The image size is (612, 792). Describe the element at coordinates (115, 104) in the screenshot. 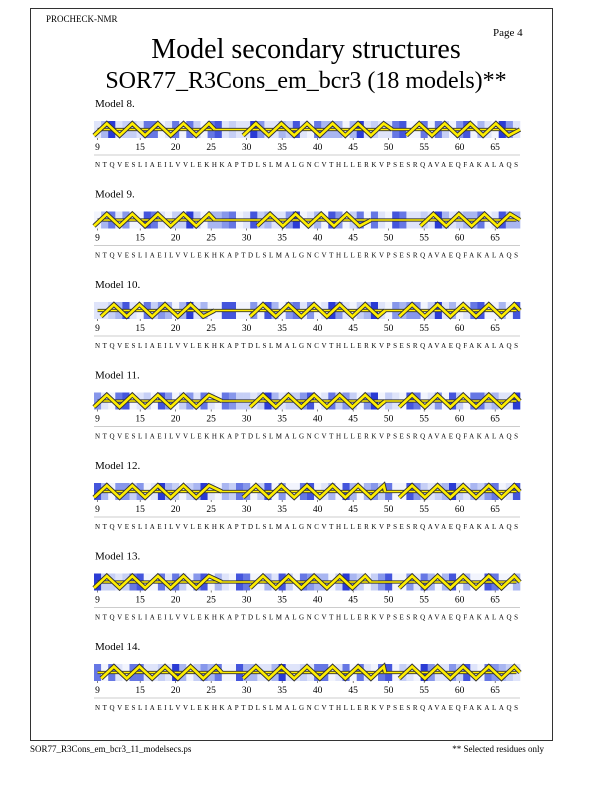

I see `model-label: Model 8.` at that location.